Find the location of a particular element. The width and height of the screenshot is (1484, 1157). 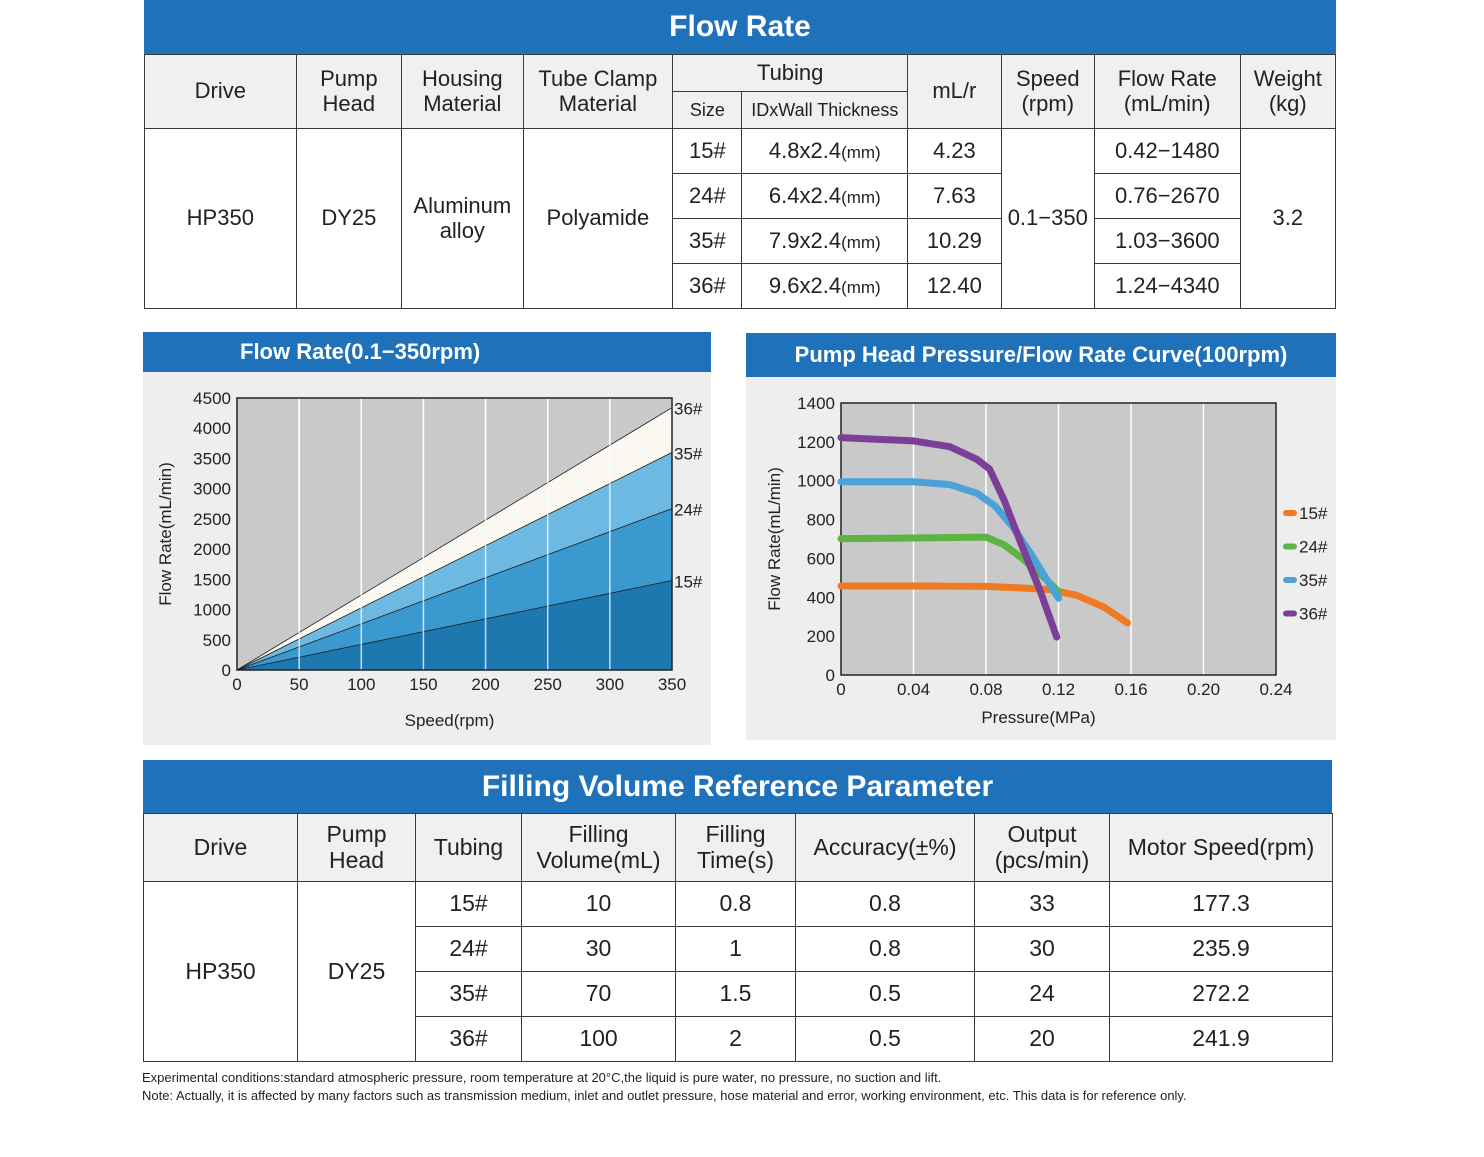

cell-drive: HP350 is located at coordinates (220, 971).